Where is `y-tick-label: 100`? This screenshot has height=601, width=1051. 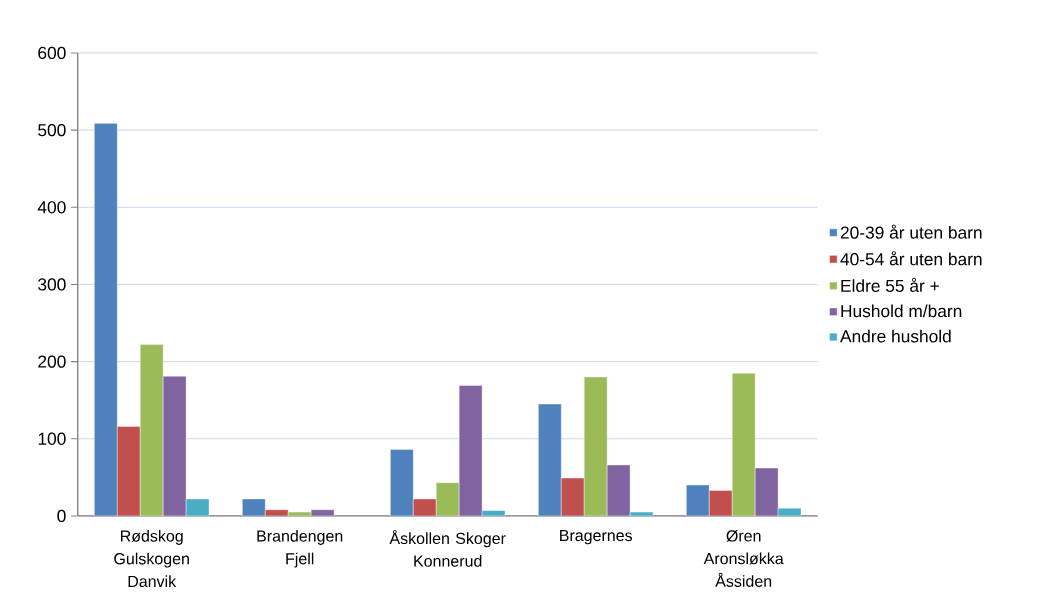
y-tick-label: 100 is located at coordinates (52, 438).